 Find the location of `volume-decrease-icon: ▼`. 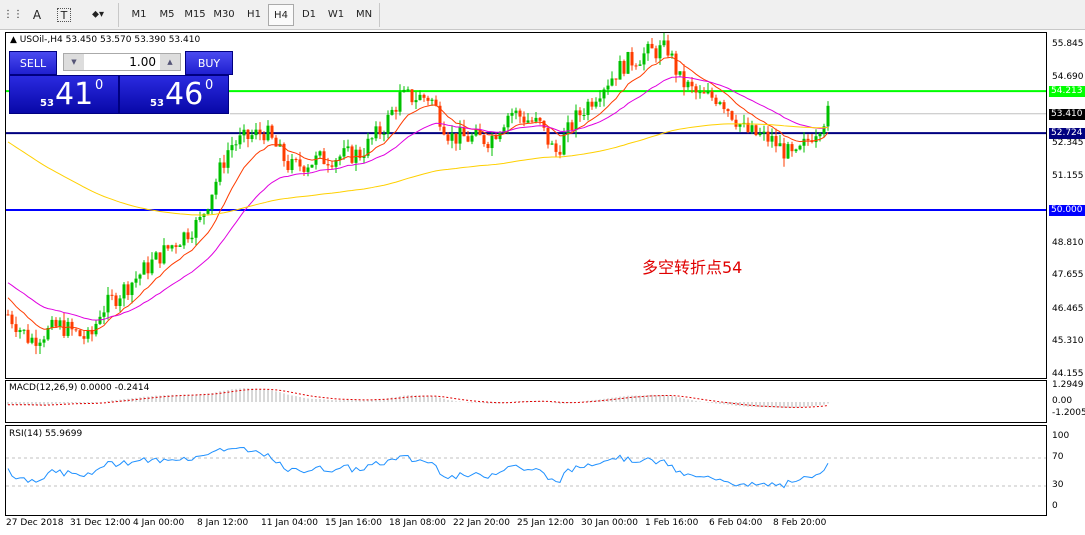

volume-decrease-icon: ▼ is located at coordinates (74, 62).